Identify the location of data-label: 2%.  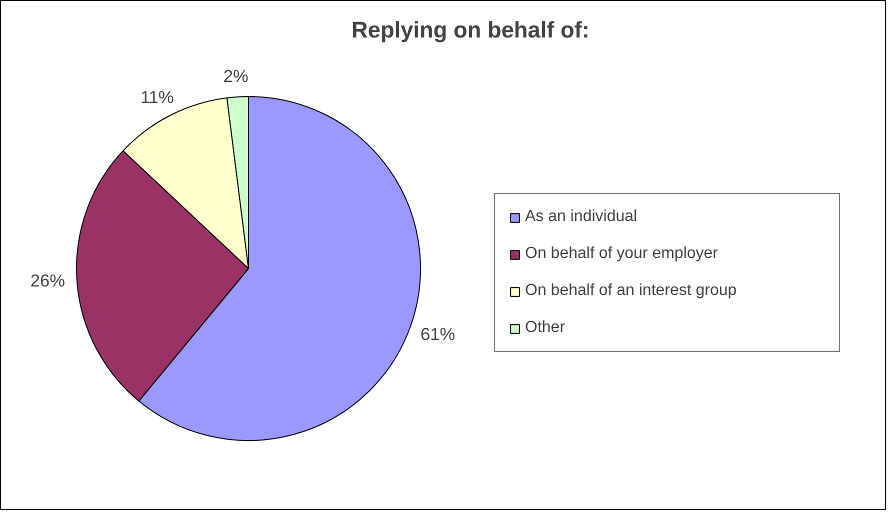
(235, 76).